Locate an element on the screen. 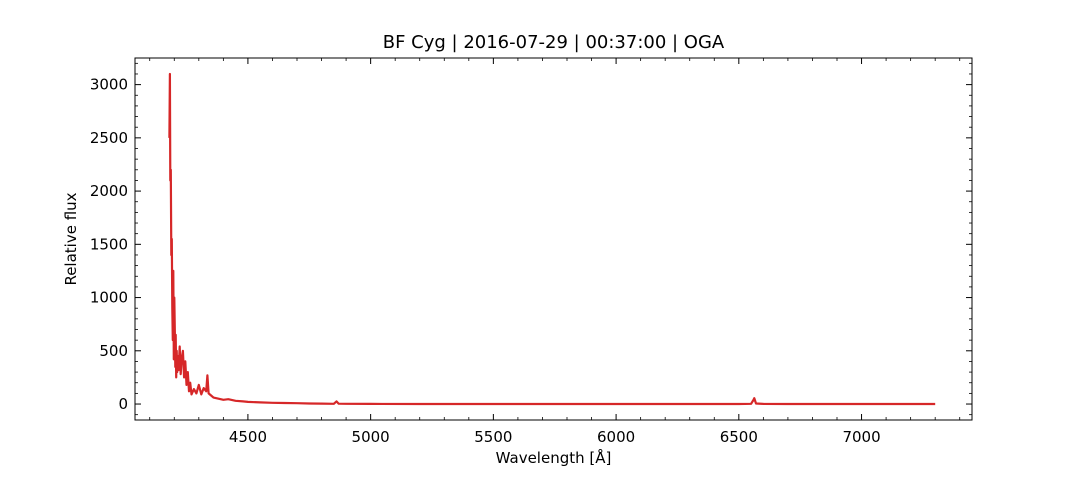 This screenshot has width=1080, height=480. y-axis-label: Relative flux is located at coordinates (71, 238).